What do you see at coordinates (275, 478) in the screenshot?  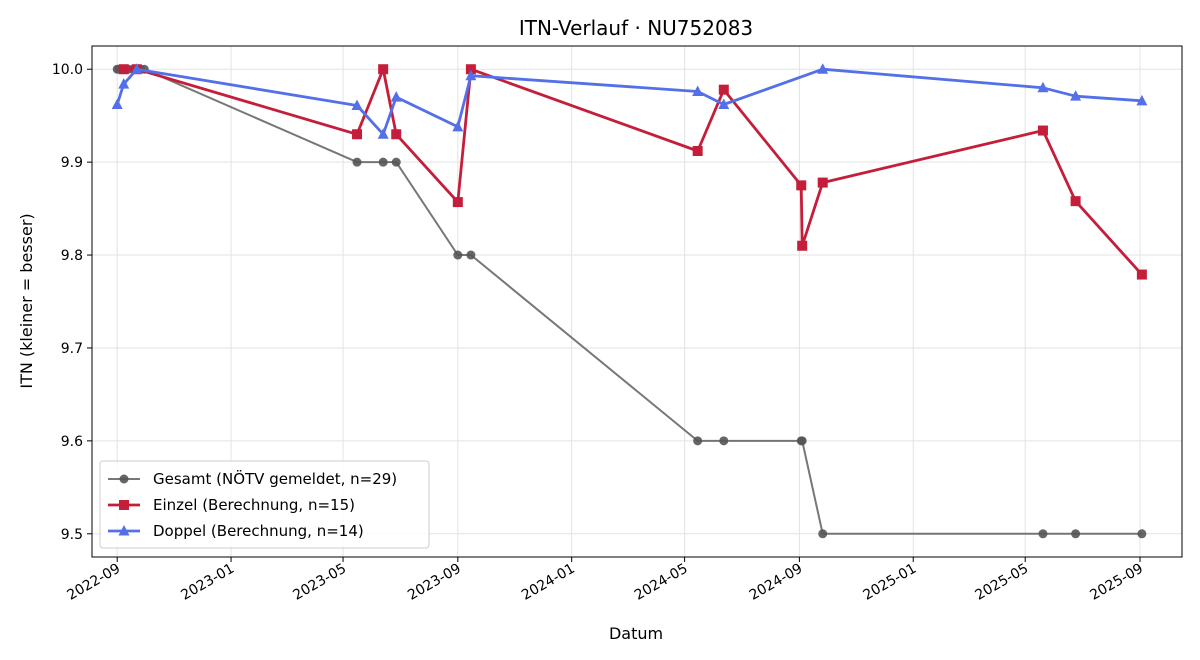 I see `legend-label: Gesamt (NÖTV gemeldet, n=29)` at bounding box center [275, 478].